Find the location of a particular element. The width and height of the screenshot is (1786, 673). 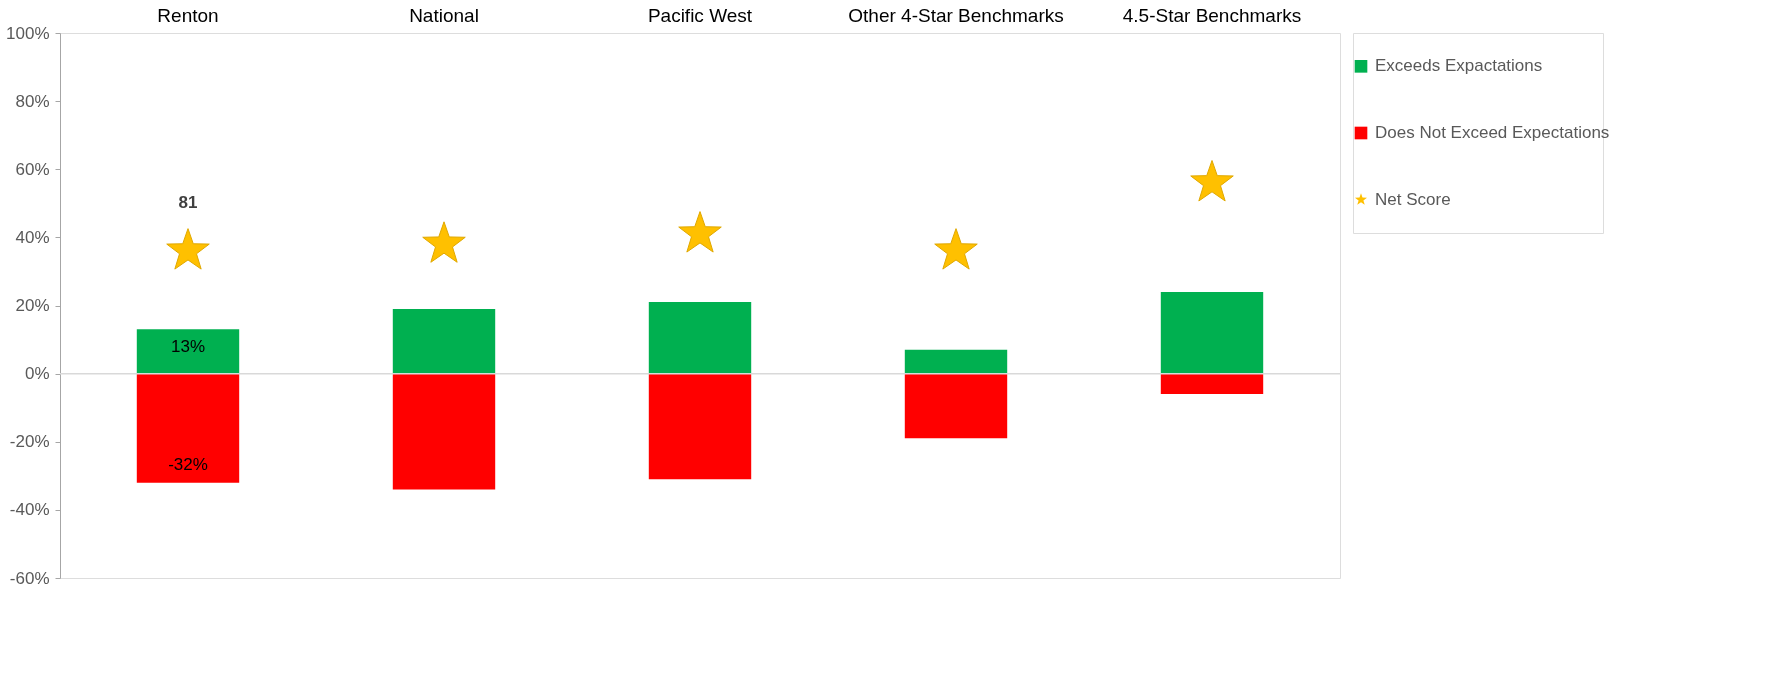

legend-label: Exceeds Expactations is located at coordinates (1459, 66).